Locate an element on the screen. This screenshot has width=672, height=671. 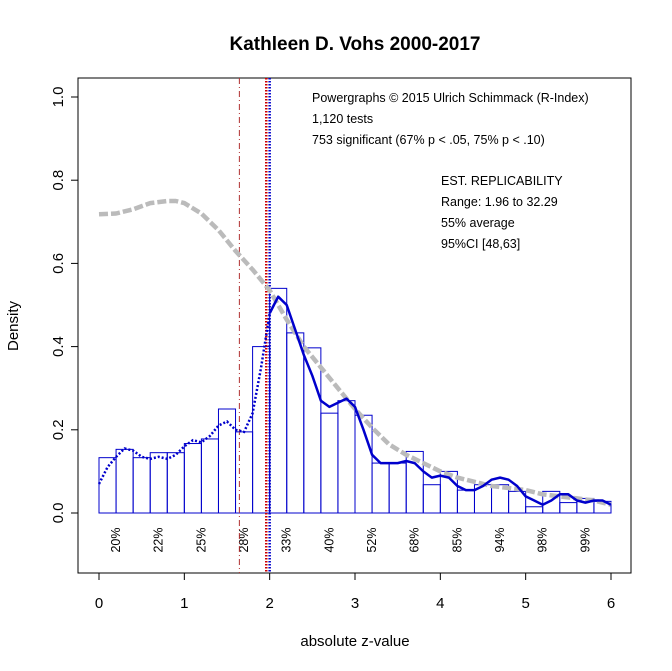
x-axis-label: absolute z-value is located at coordinates (354, 641).